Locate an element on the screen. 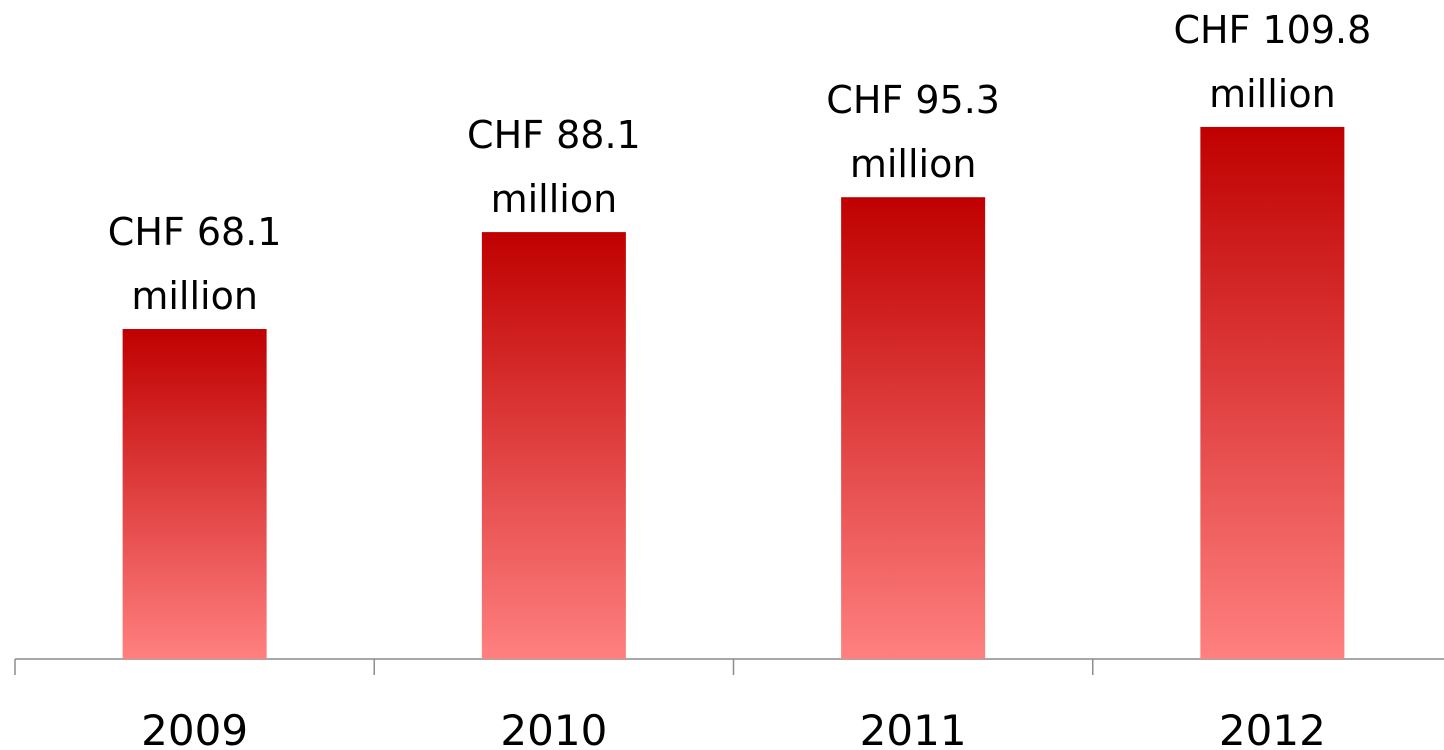 This screenshot has width=1444, height=750. value-label: CHF 95.3 million is located at coordinates (913, 132).